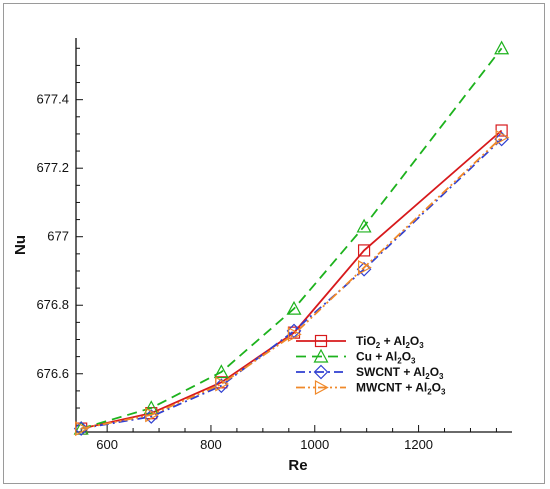  What do you see at coordinates (418, 444) in the screenshot?
I see `x-tick-label: 1200` at bounding box center [418, 444].